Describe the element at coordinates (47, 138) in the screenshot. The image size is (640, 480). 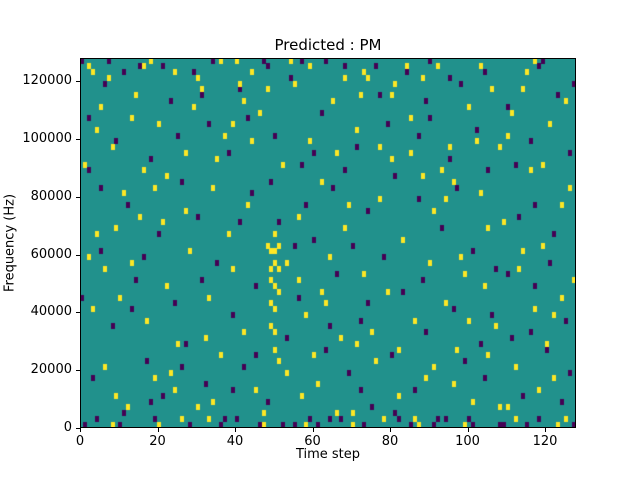
I see `y-tick-label: 100000` at that location.